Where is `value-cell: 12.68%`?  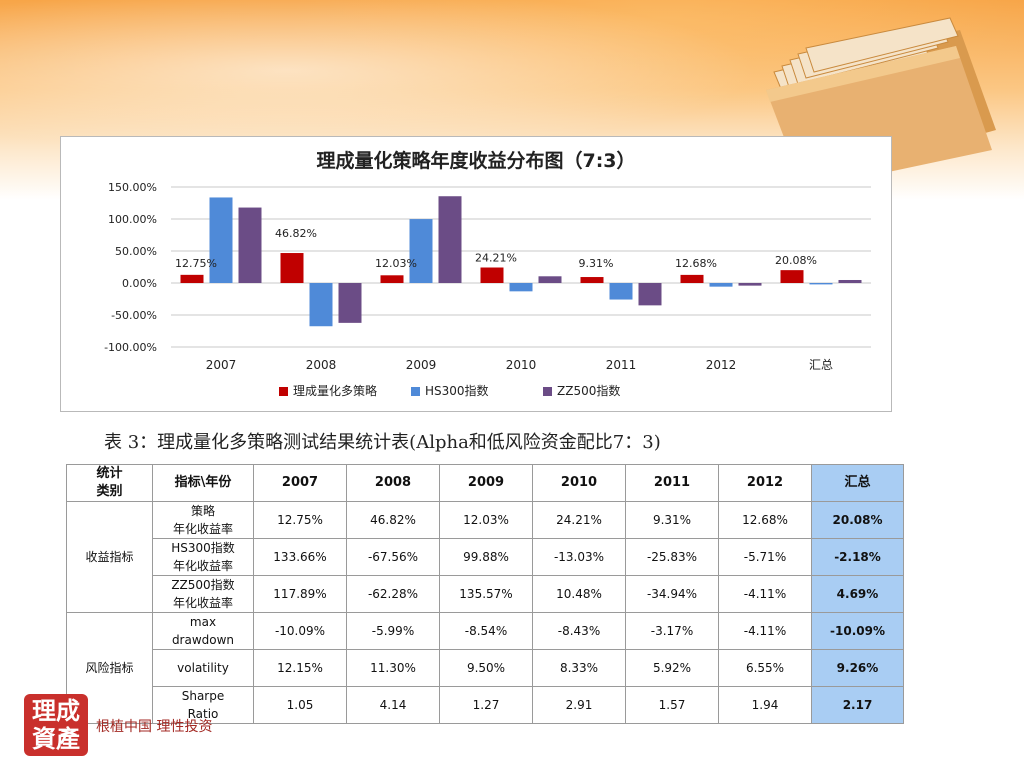
value-cell: 12.68% is located at coordinates (765, 520).